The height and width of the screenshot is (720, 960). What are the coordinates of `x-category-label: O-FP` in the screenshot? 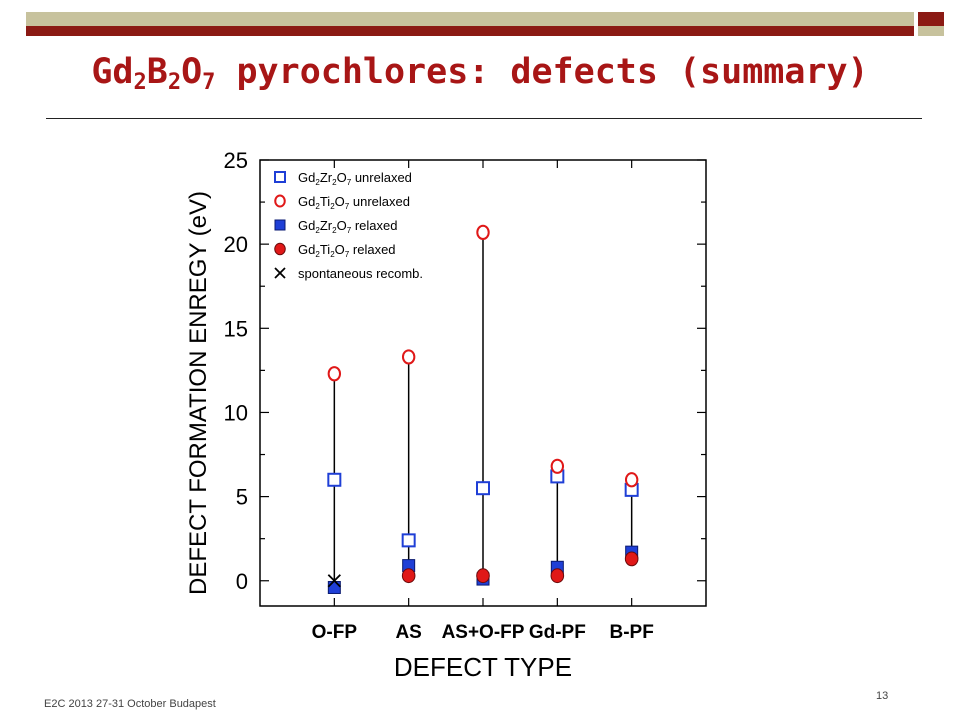 It's located at (335, 632).